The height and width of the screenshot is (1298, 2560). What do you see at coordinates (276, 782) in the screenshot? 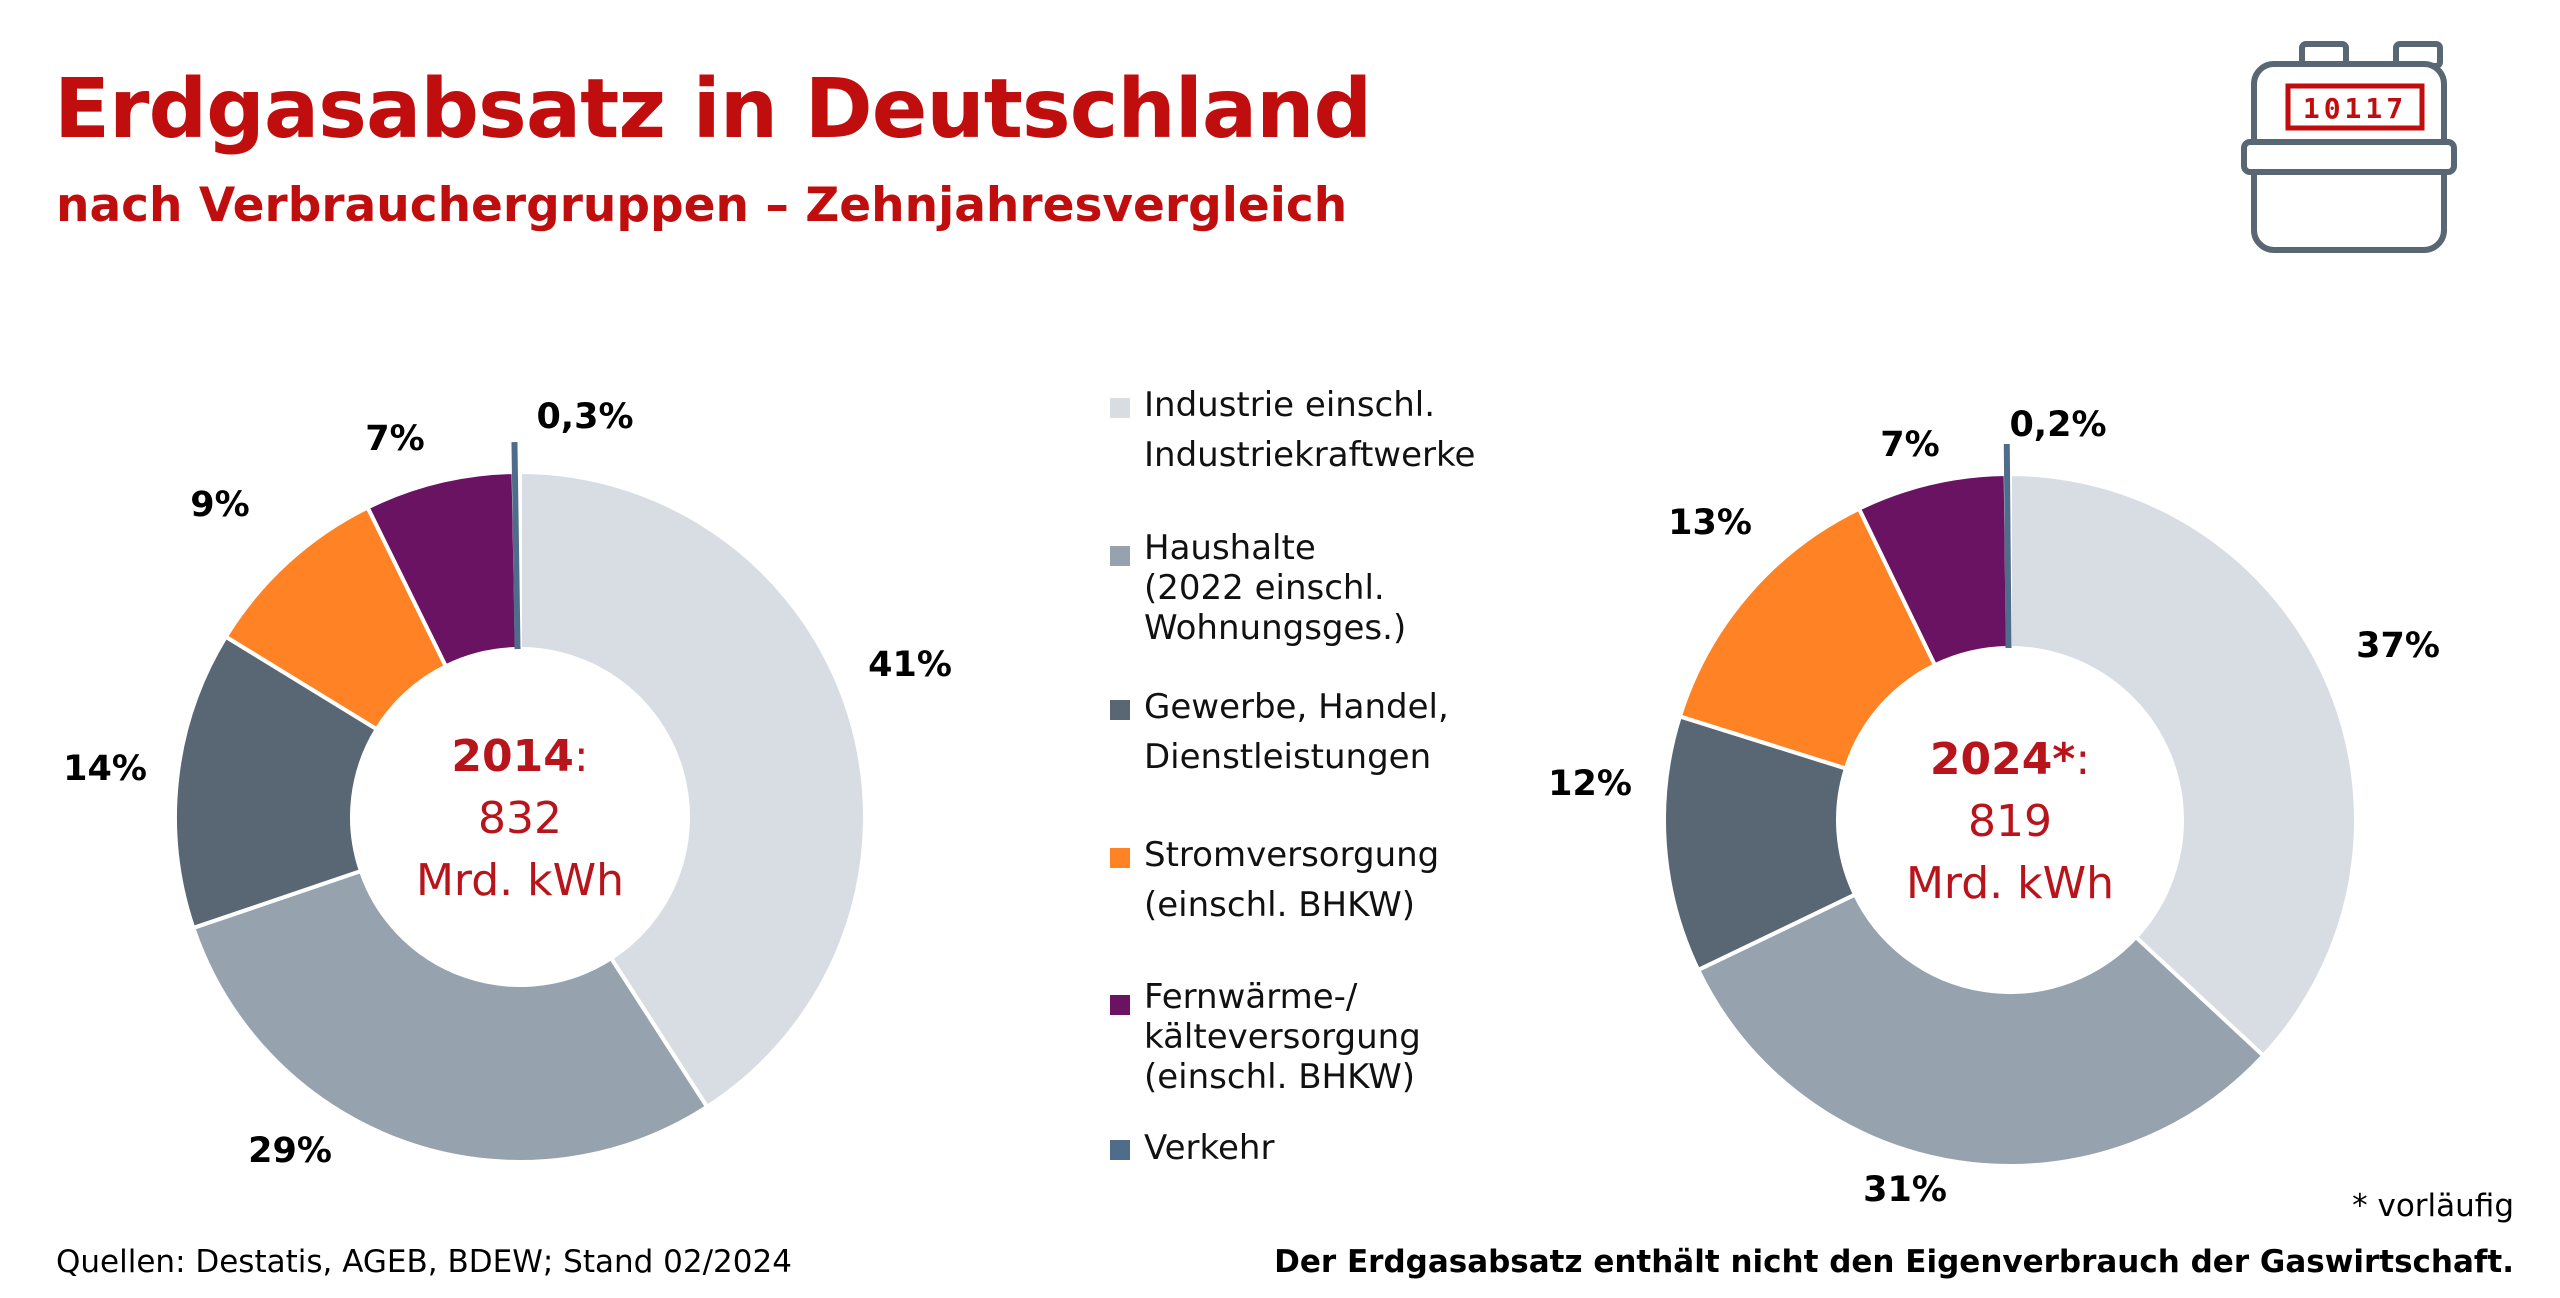
I see `slice-3-2014` at bounding box center [276, 782].